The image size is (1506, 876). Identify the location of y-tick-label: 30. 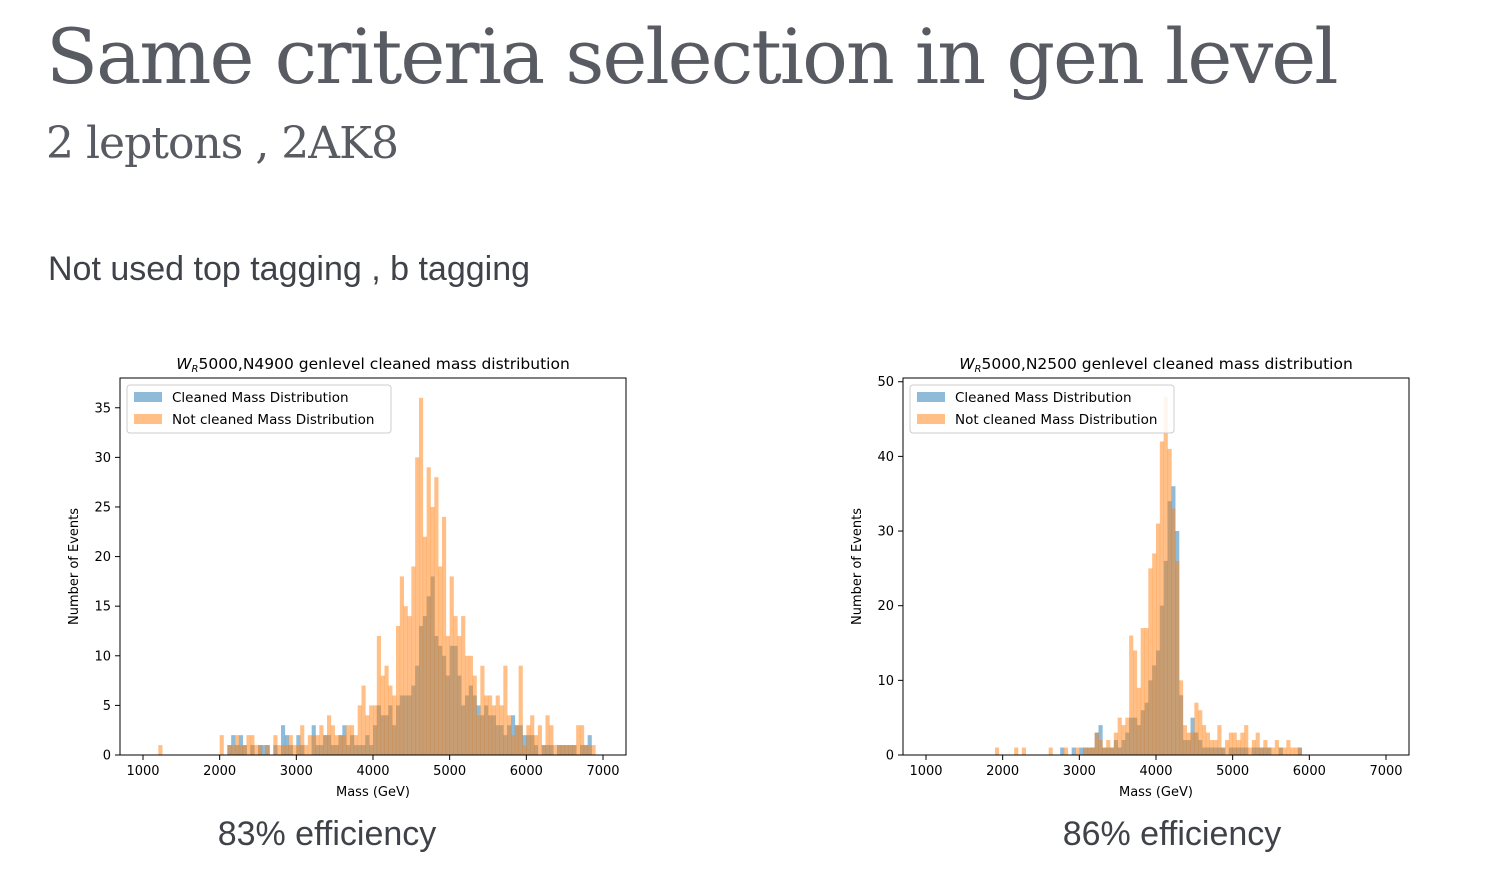
(102, 458).